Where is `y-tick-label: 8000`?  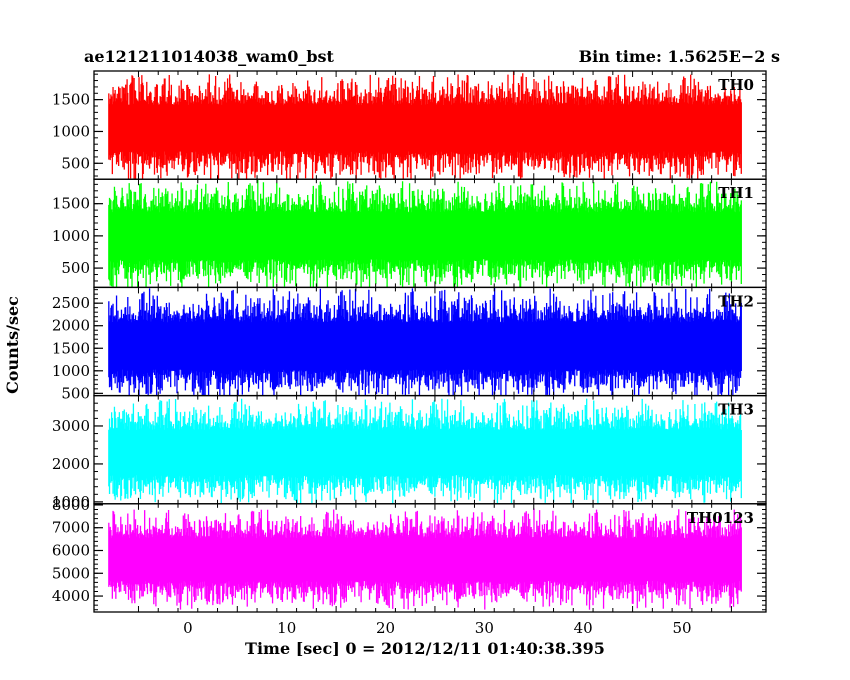 y-tick-label: 8000 is located at coordinates (71, 505).